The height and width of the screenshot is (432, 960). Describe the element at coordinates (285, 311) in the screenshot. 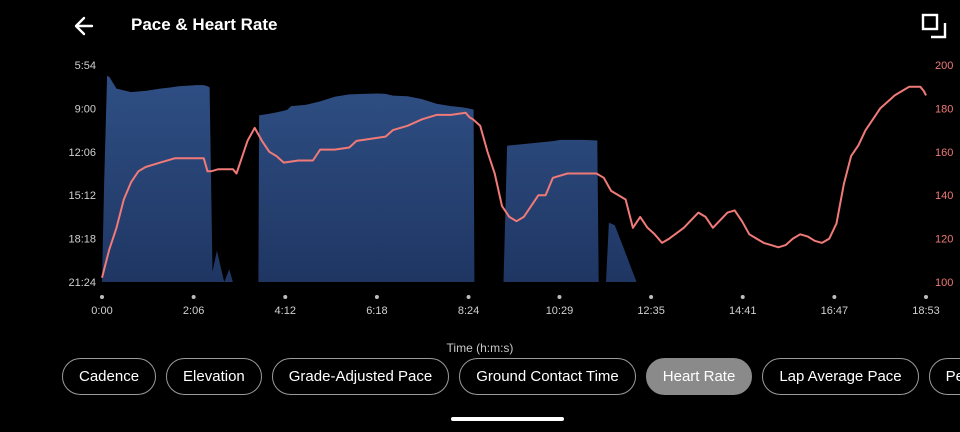

I see `x-tick-label: 4:12` at that location.